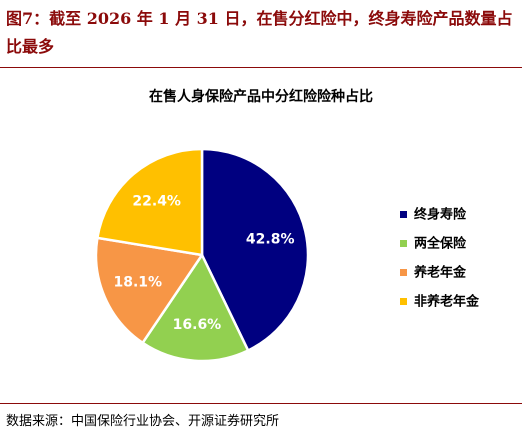 This screenshot has width=522, height=438. What do you see at coordinates (197, 325) in the screenshot?
I see `pie-data-label-2: 16.6%` at bounding box center [197, 325].